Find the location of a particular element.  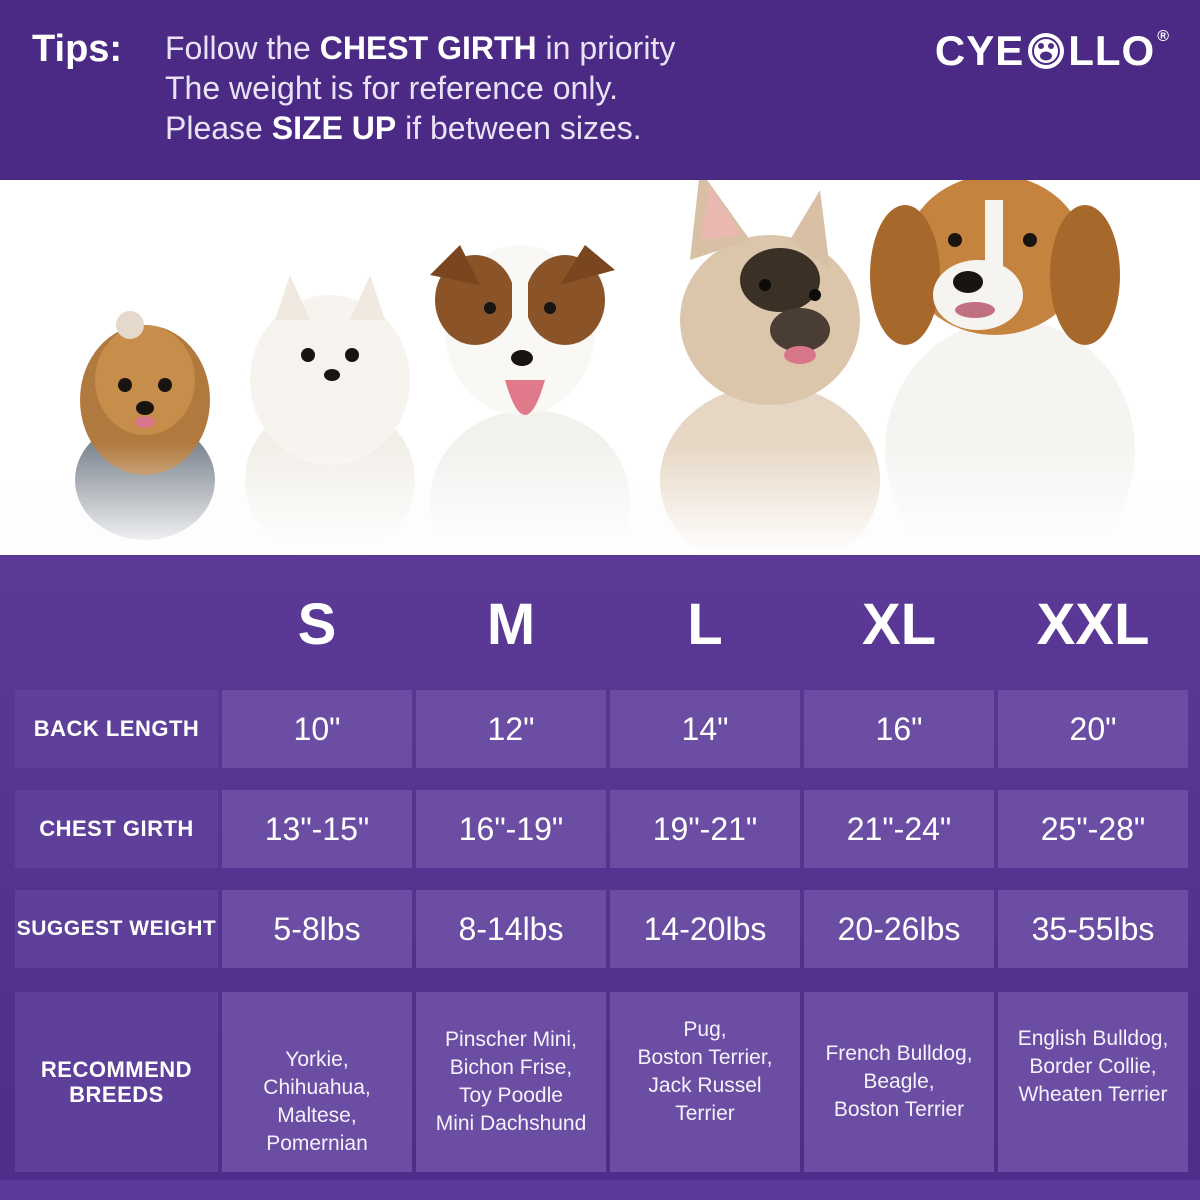

back-length-m: 12" is located at coordinates (511, 729).